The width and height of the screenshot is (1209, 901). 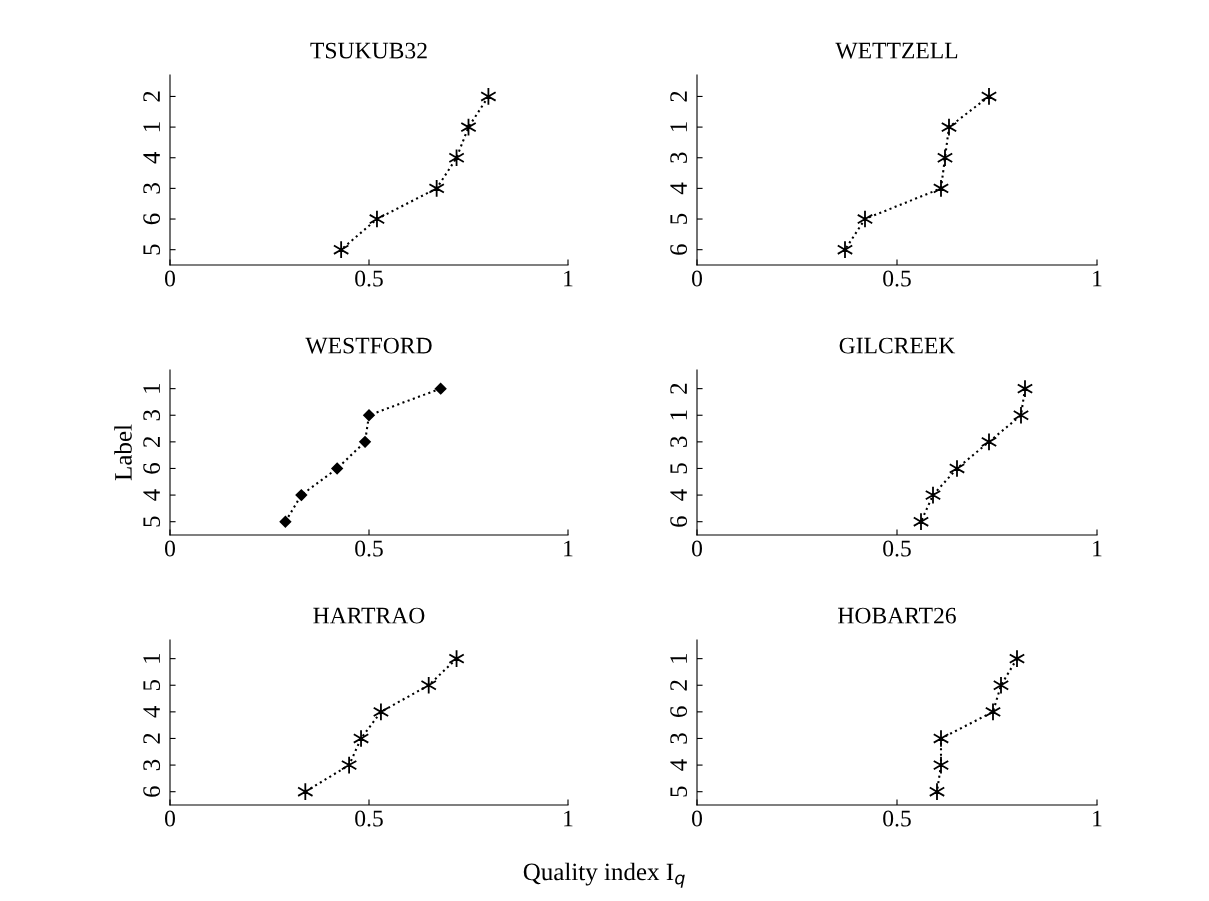 I want to click on x-axis-title: Quality index I$_{q}$, so click(x=604, y=875).